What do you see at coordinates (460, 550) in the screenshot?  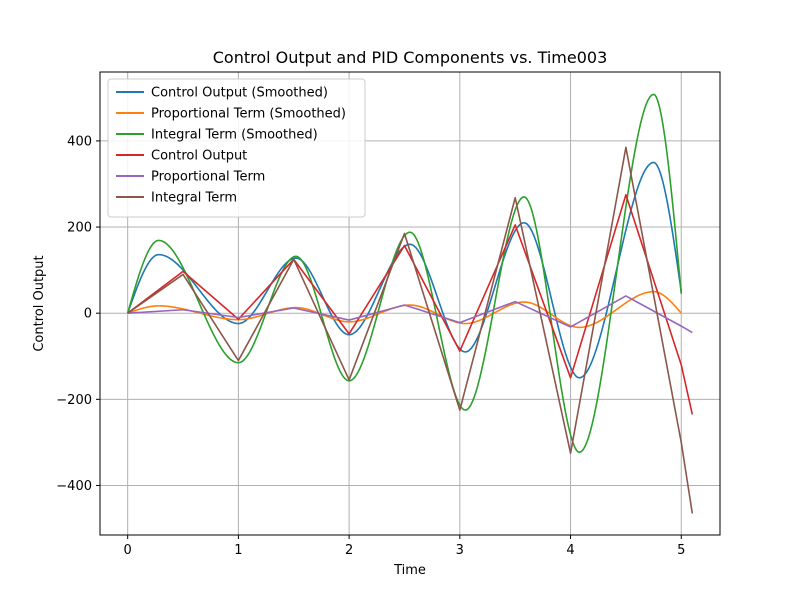 I see `x-tick-label: 3` at bounding box center [460, 550].